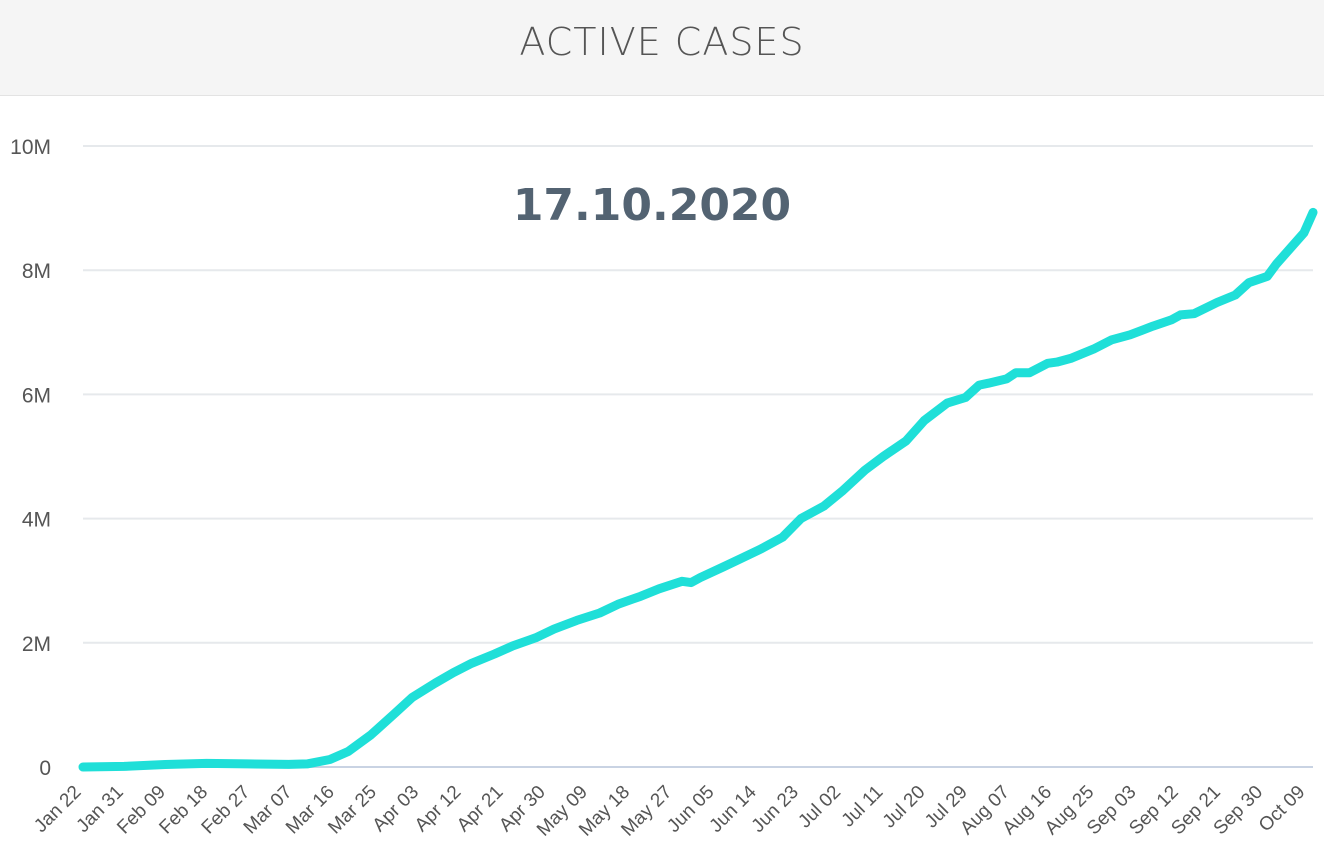  Describe the element at coordinates (863, 807) in the screenshot. I see `x-tick-label: Jul 11` at that location.